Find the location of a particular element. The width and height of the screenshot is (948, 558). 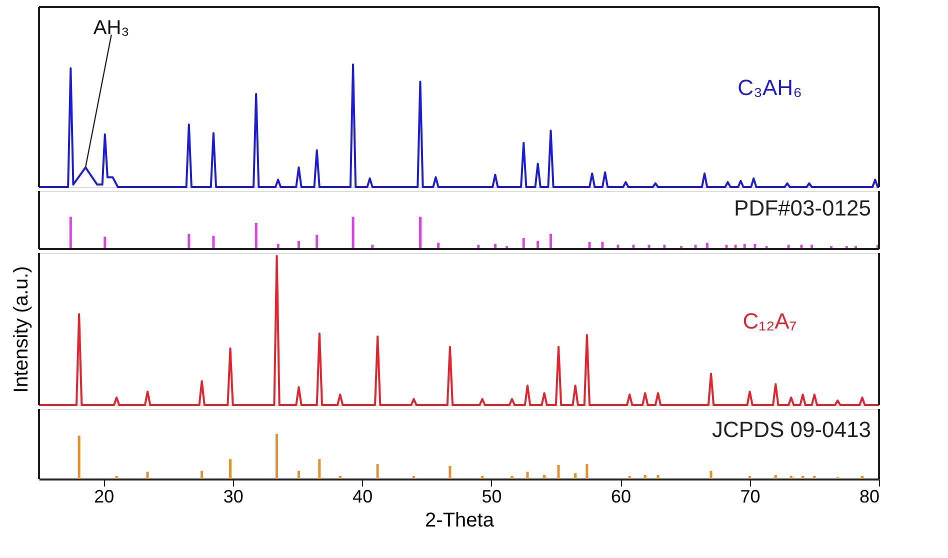

text: C₁₂A₇ is located at coordinates (769, 321).